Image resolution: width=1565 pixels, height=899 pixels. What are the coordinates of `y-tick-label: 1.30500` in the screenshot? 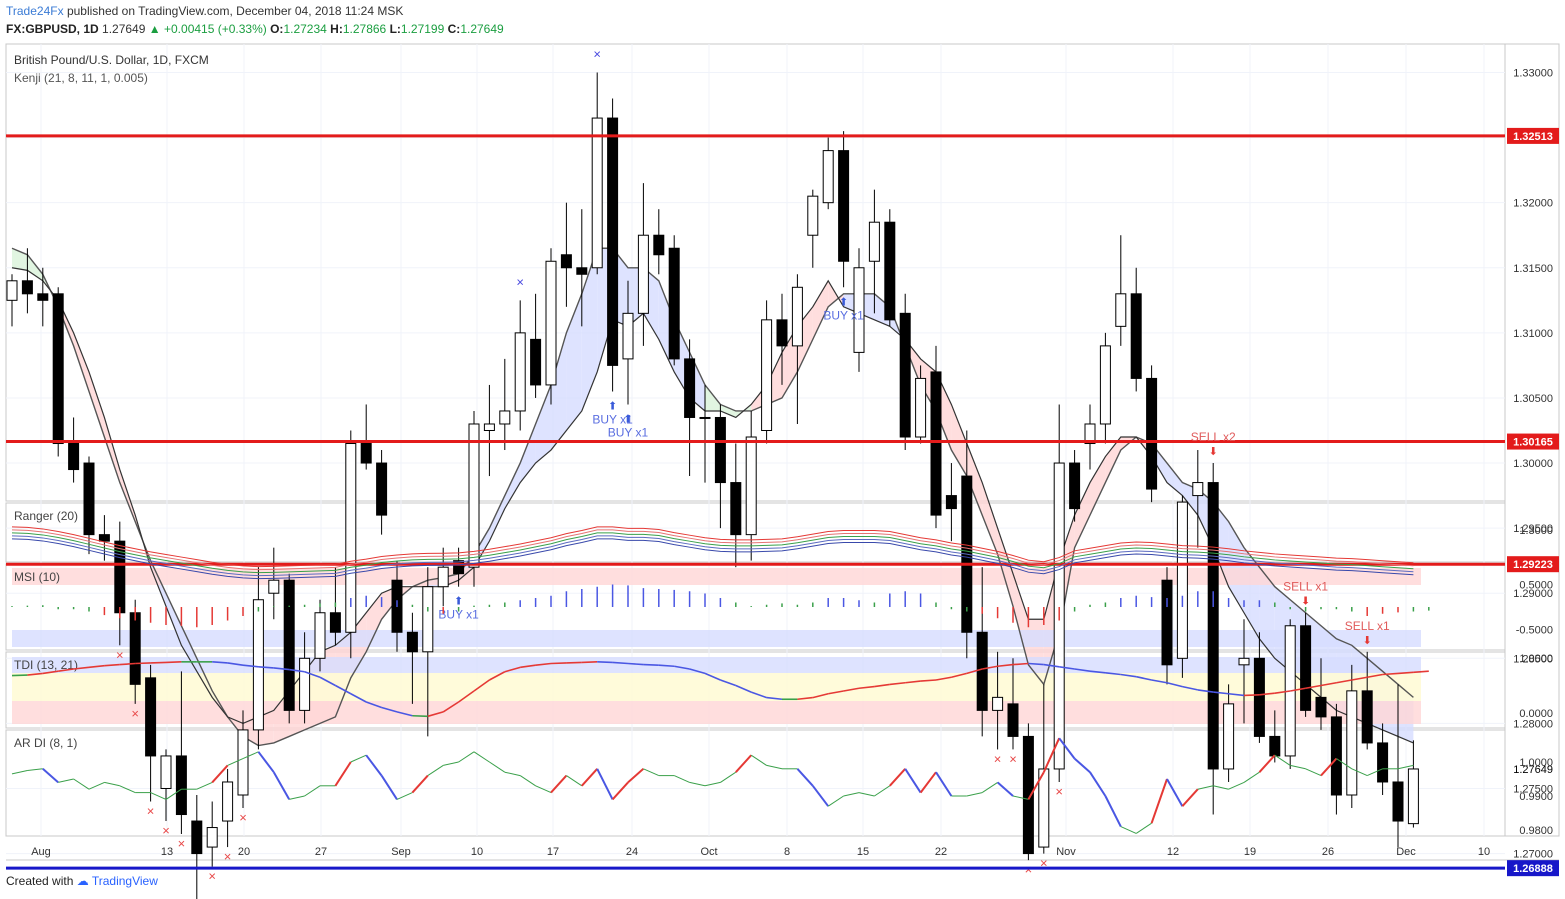 It's located at (1533, 399).